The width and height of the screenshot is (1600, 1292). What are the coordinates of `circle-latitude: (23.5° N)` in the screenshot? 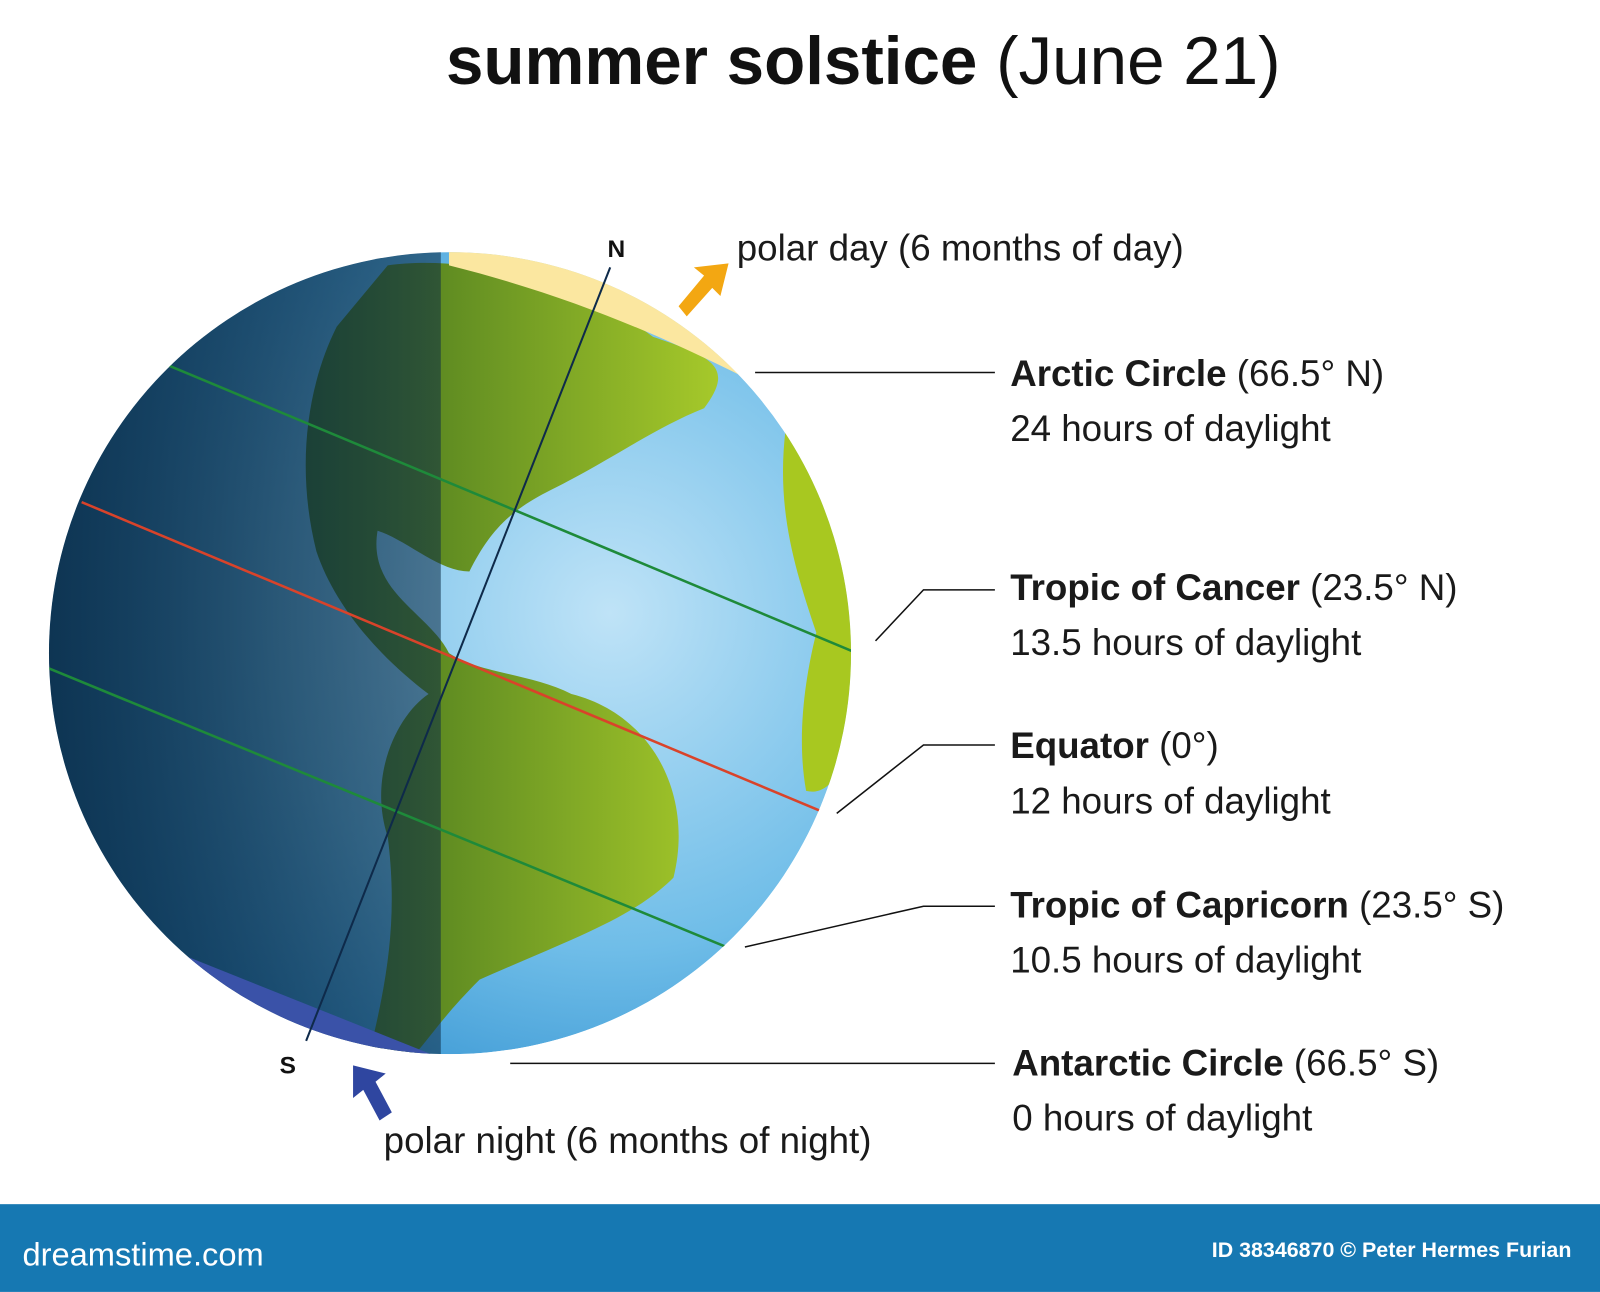 It's located at (1383, 587).